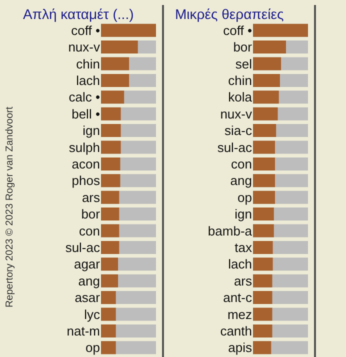 This screenshot has width=346, height=357. What do you see at coordinates (243, 64) in the screenshot?
I see `y-tick-label: sel` at bounding box center [243, 64].